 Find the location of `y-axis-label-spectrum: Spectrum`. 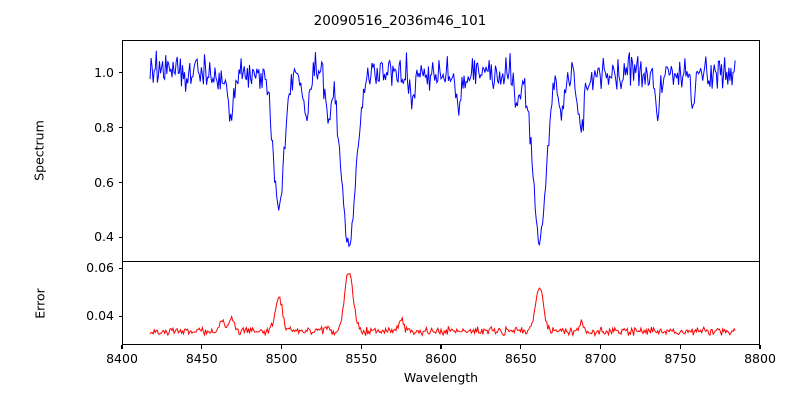

y-axis-label-spectrum: Spectrum is located at coordinates (39, 150).